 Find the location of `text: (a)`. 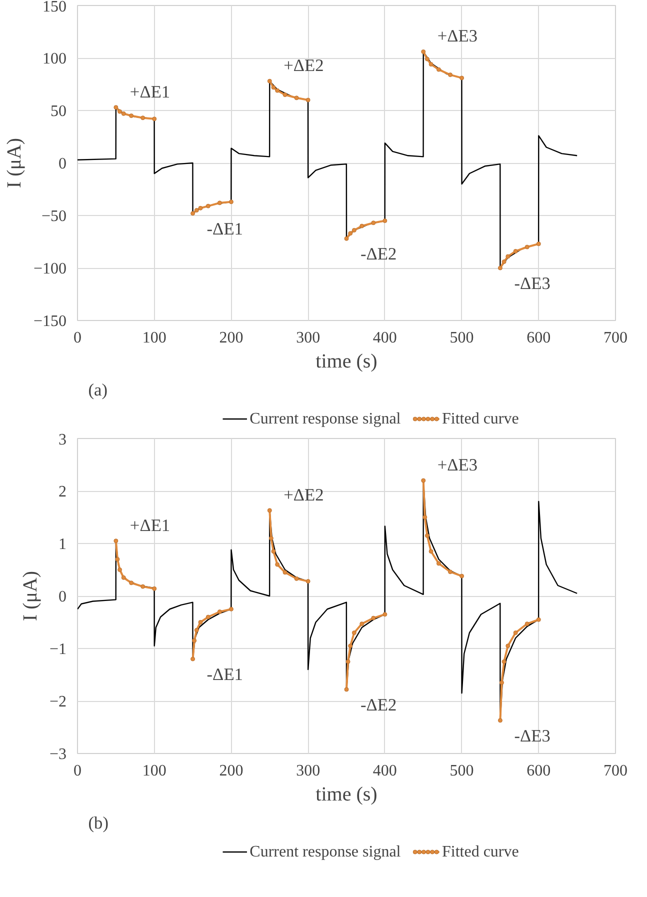

text: (a) is located at coordinates (98, 390).